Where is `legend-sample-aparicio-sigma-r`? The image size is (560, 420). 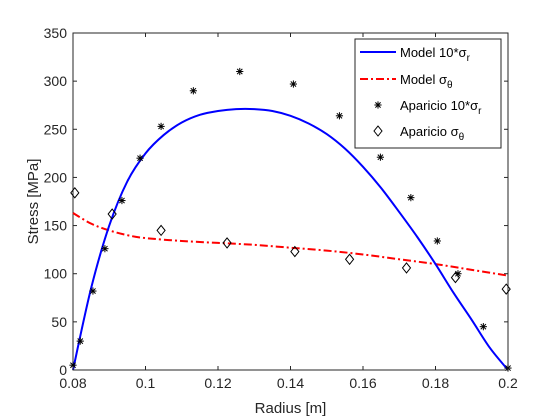 legend-sample-aparicio-sigma-r is located at coordinates (378, 105).